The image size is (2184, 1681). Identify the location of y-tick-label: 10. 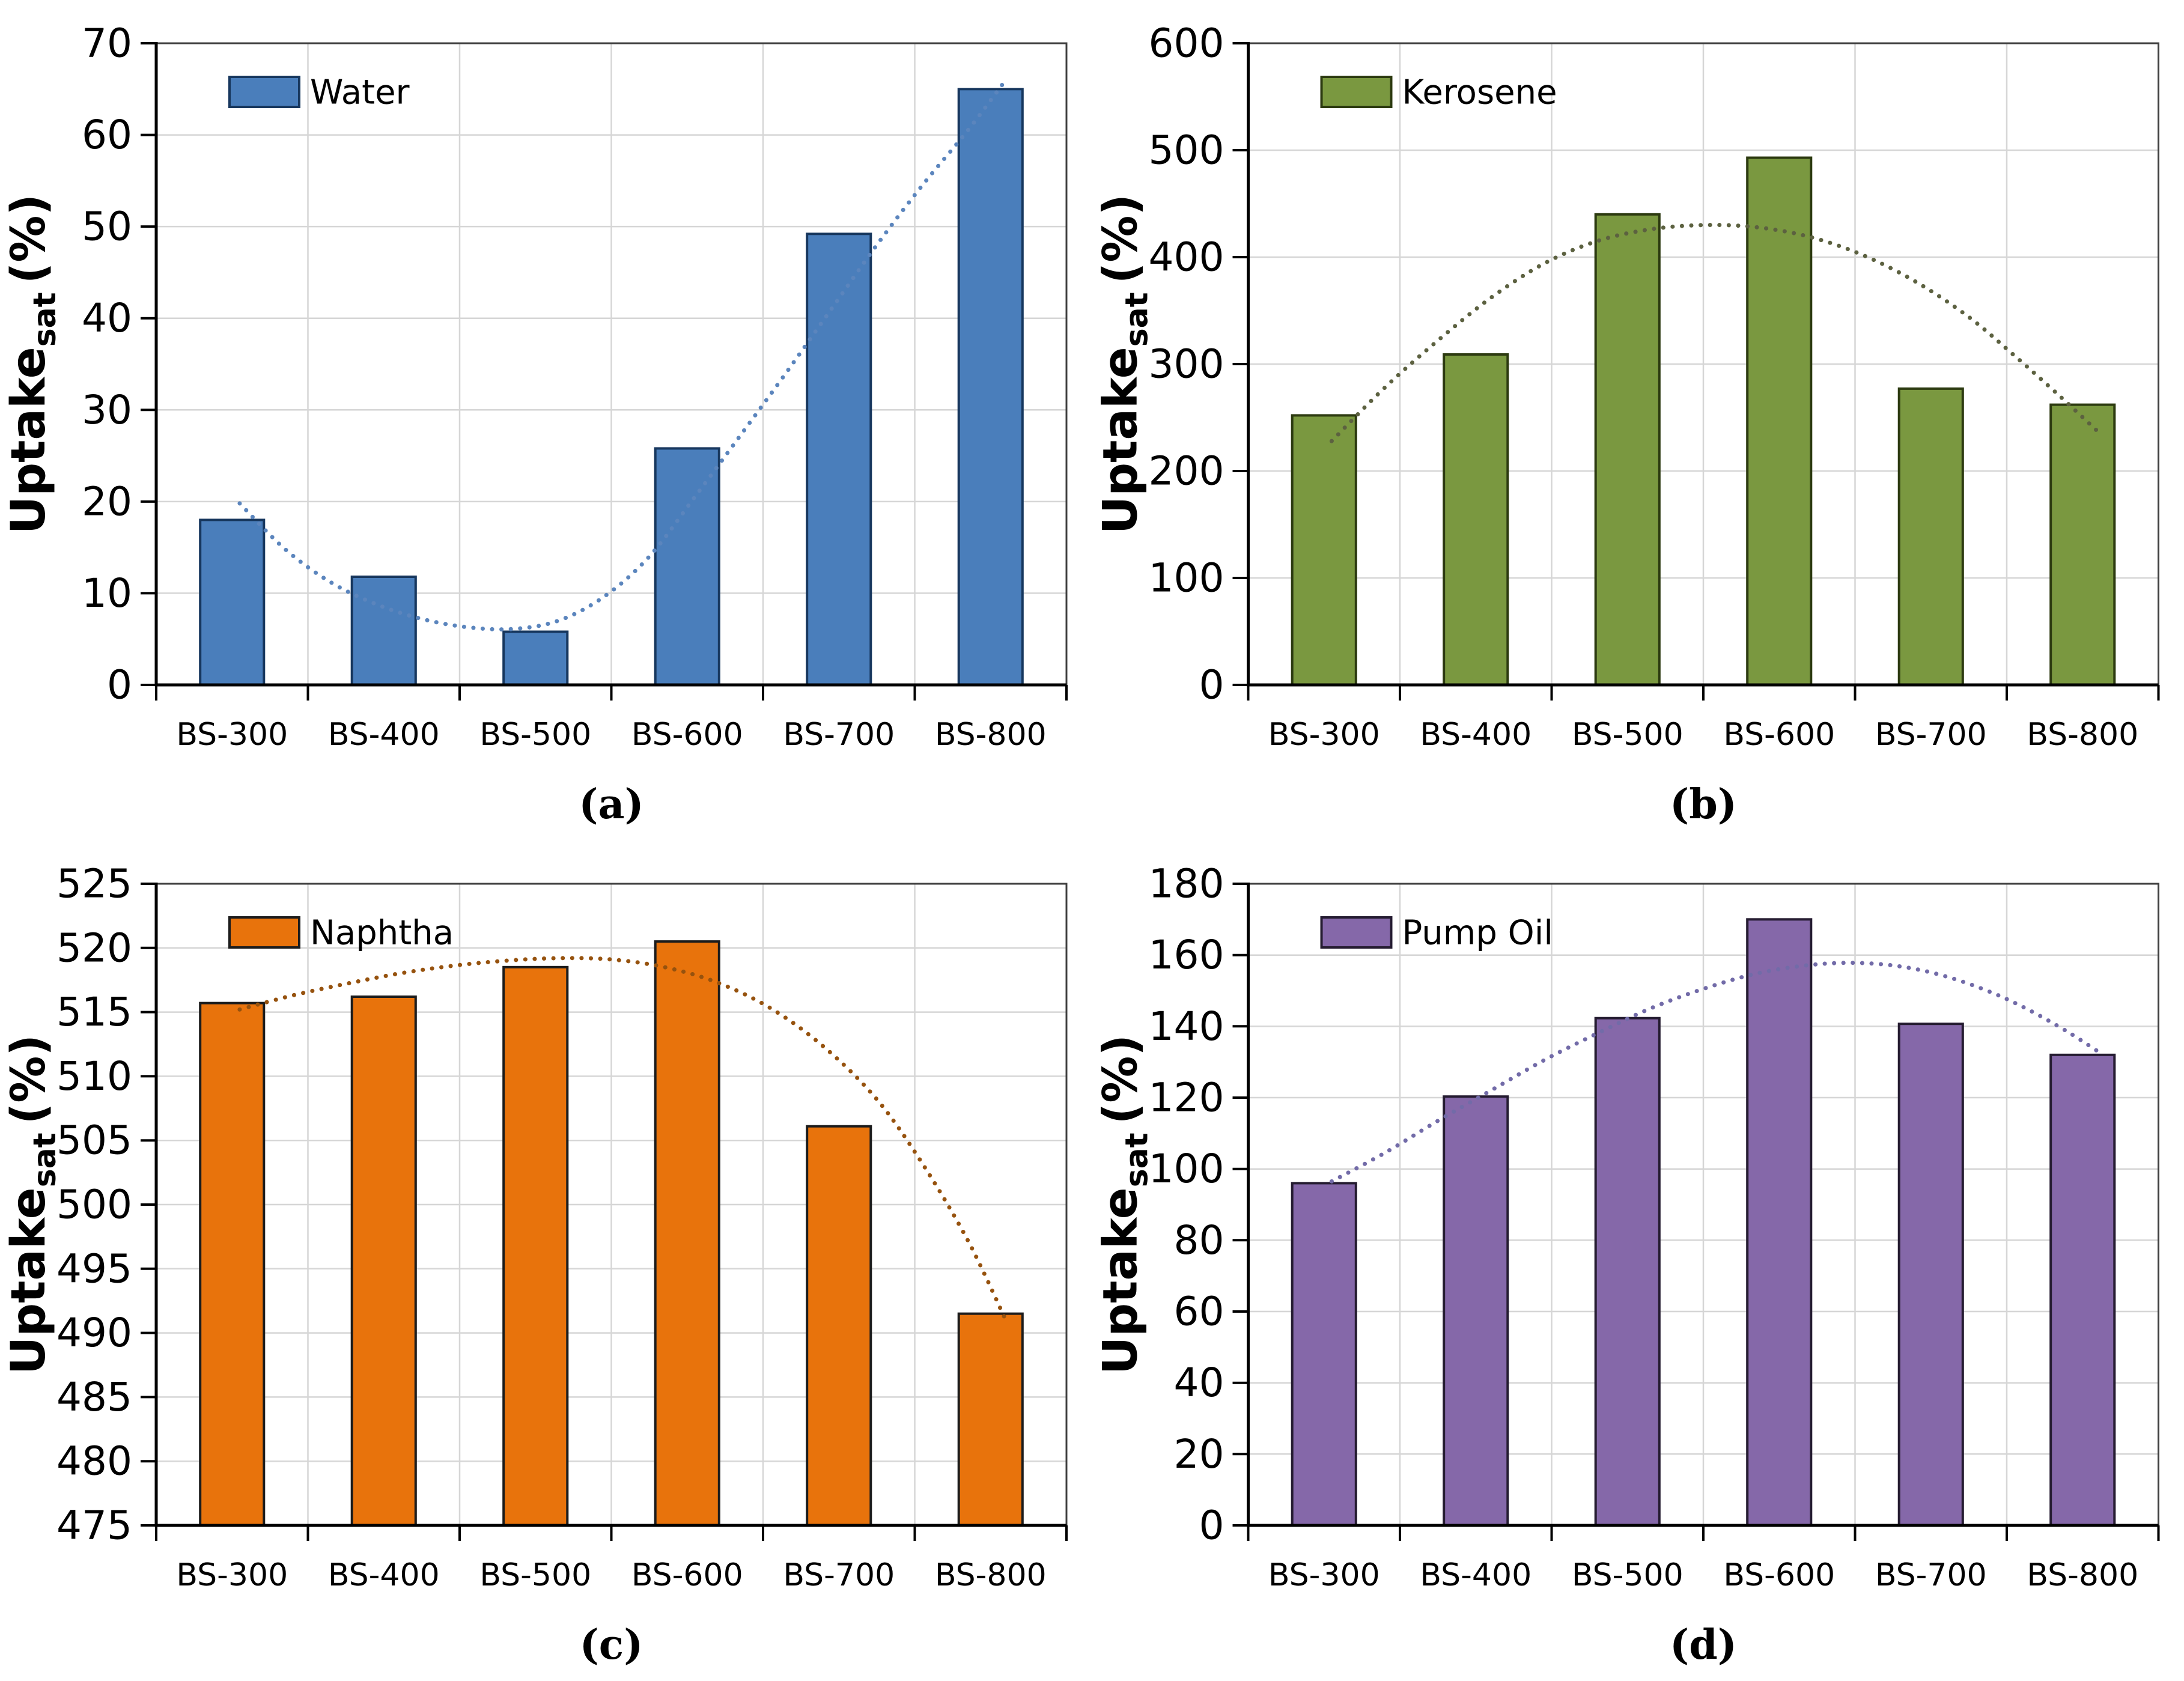
(107, 593).